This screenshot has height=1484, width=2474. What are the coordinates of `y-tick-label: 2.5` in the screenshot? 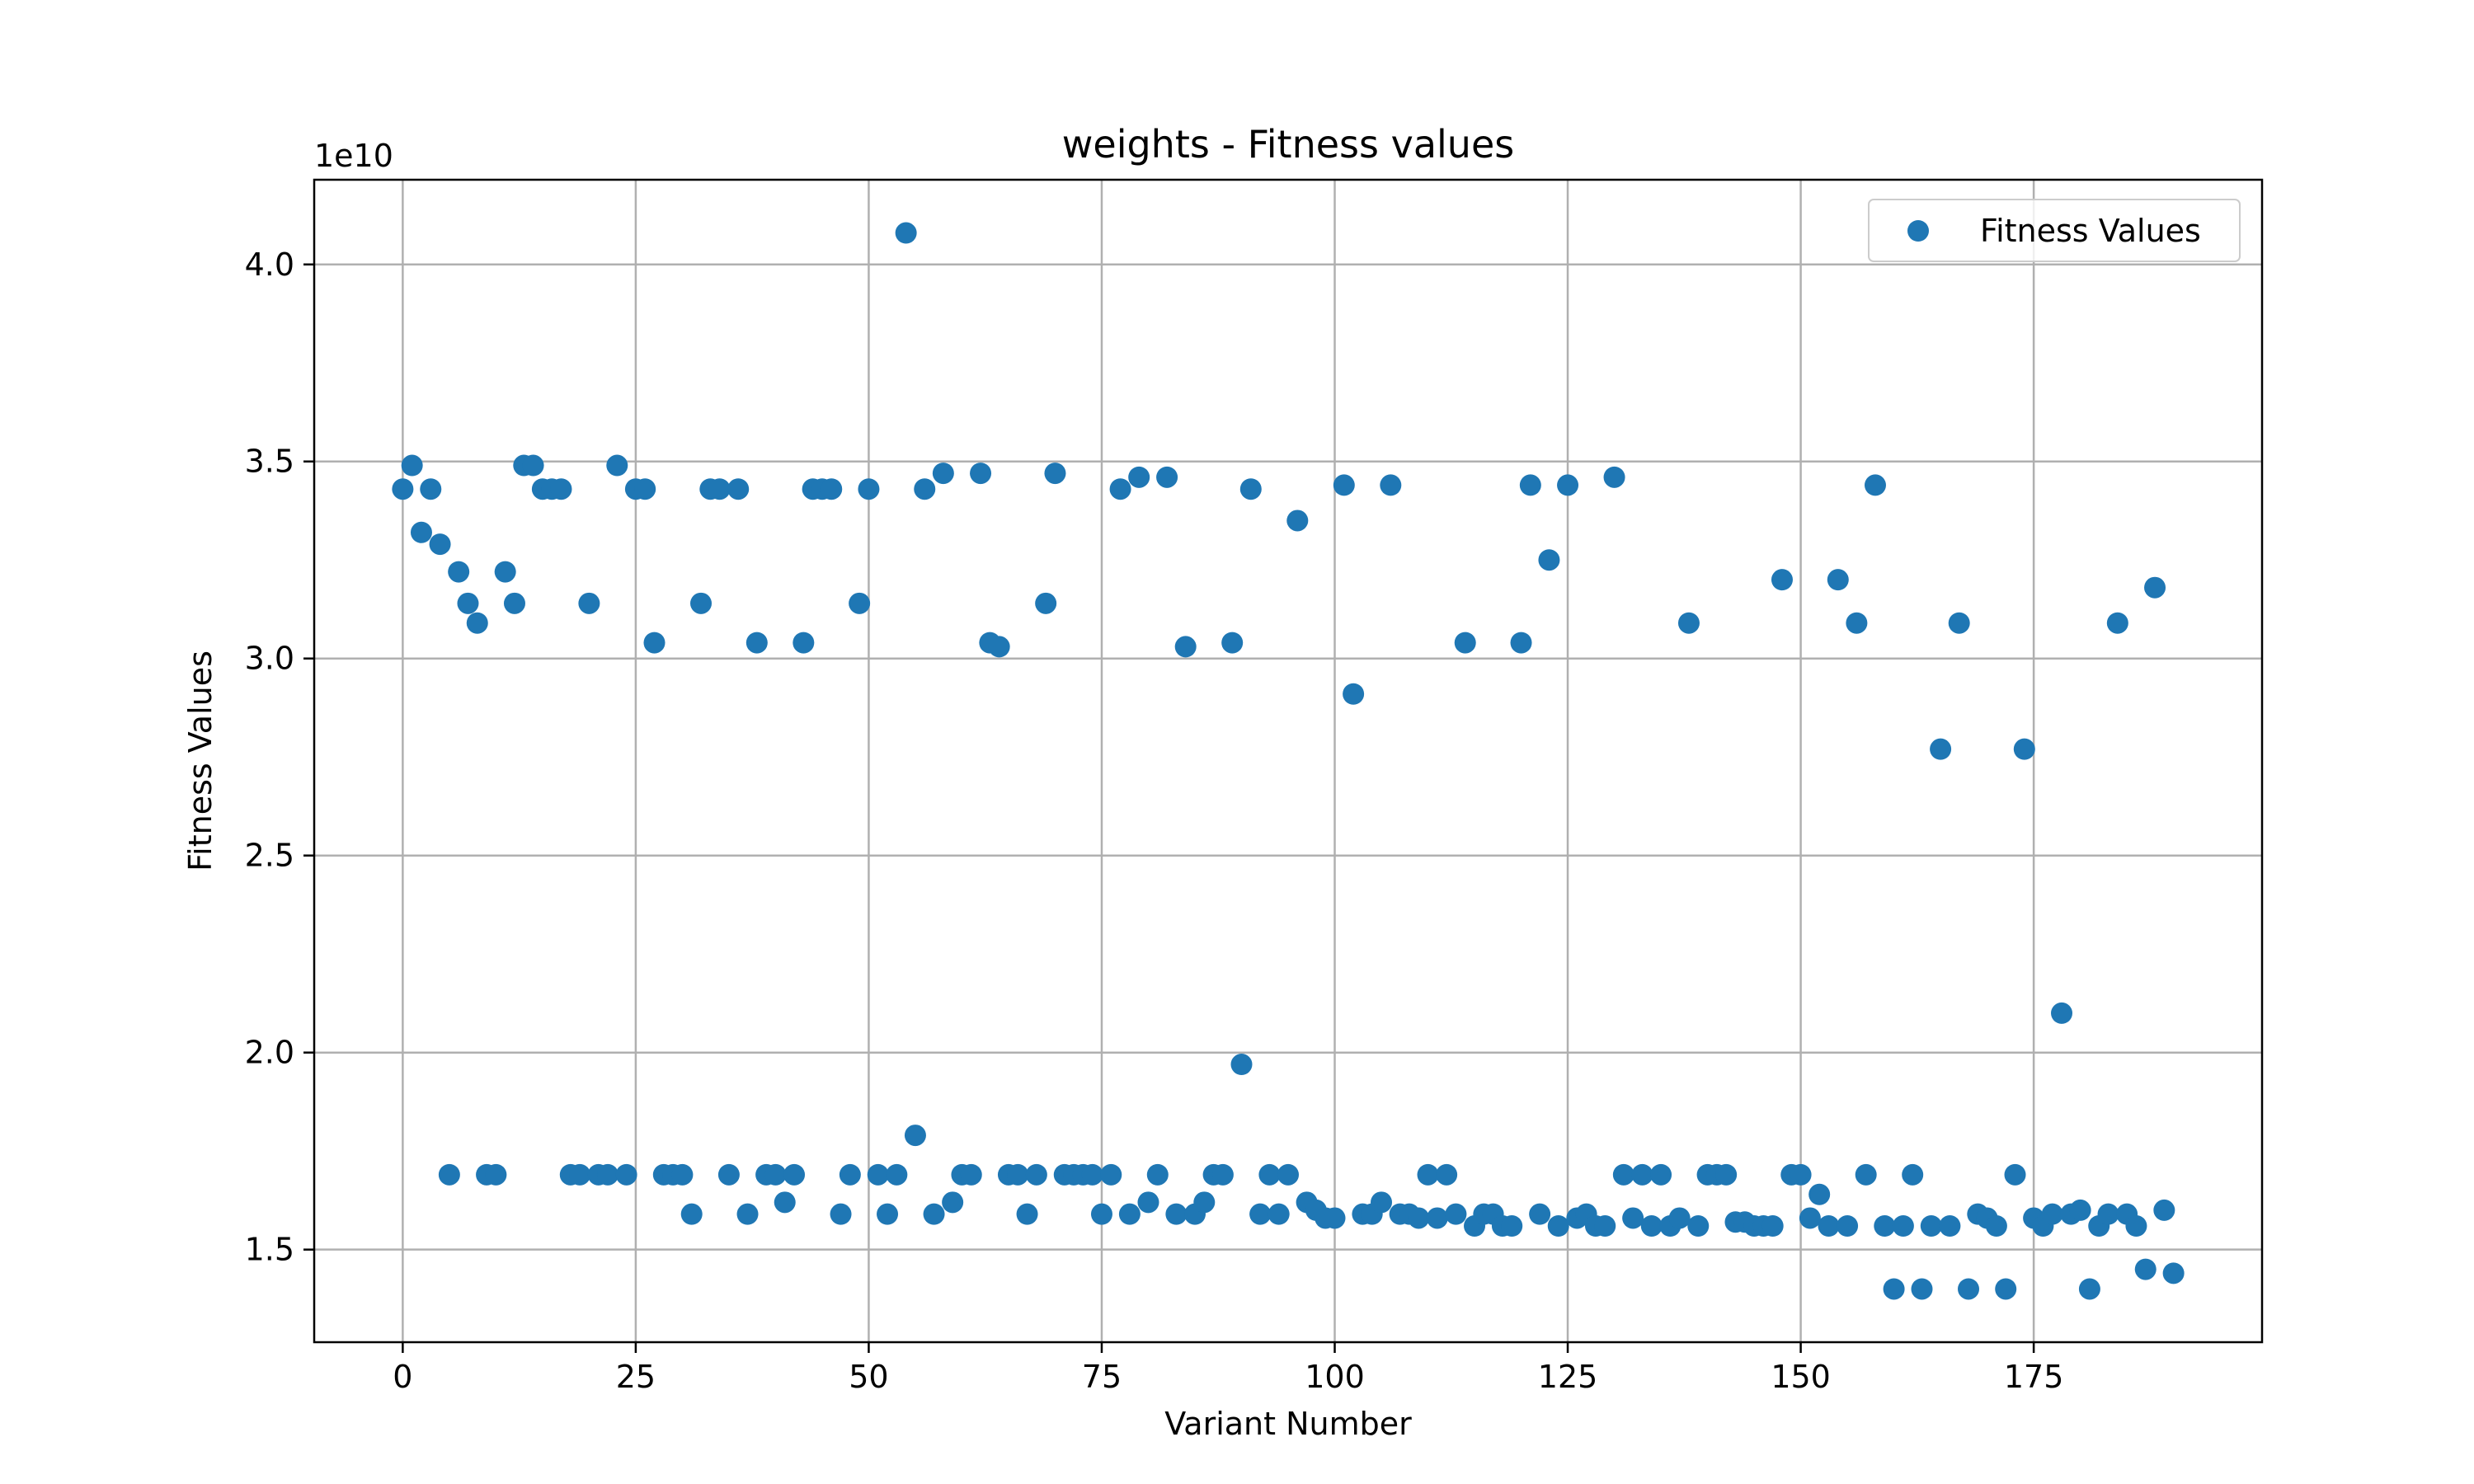 It's located at (269, 856).